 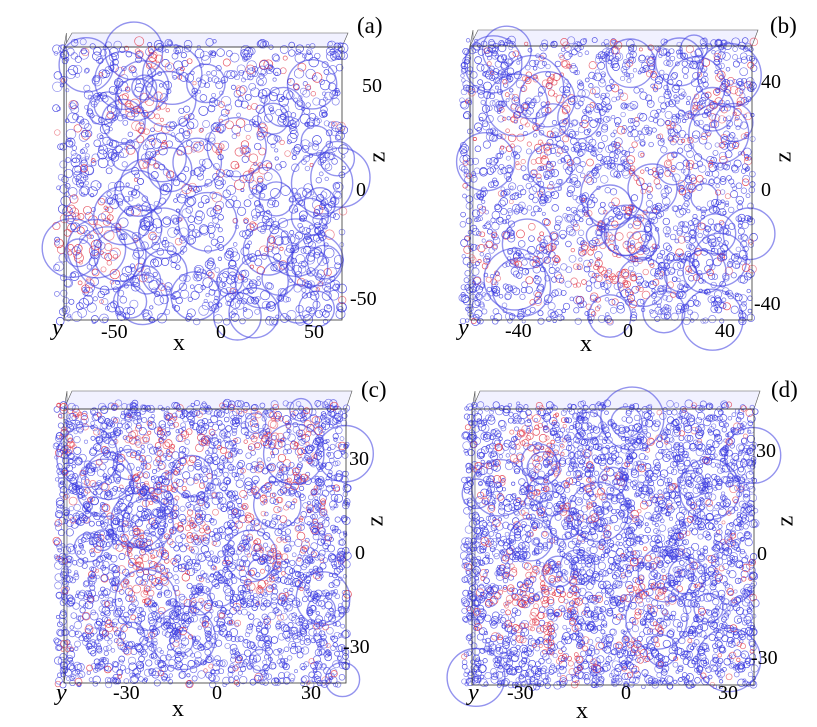 What do you see at coordinates (725, 331) in the screenshot?
I see `x-tick-label: 40` at bounding box center [725, 331].